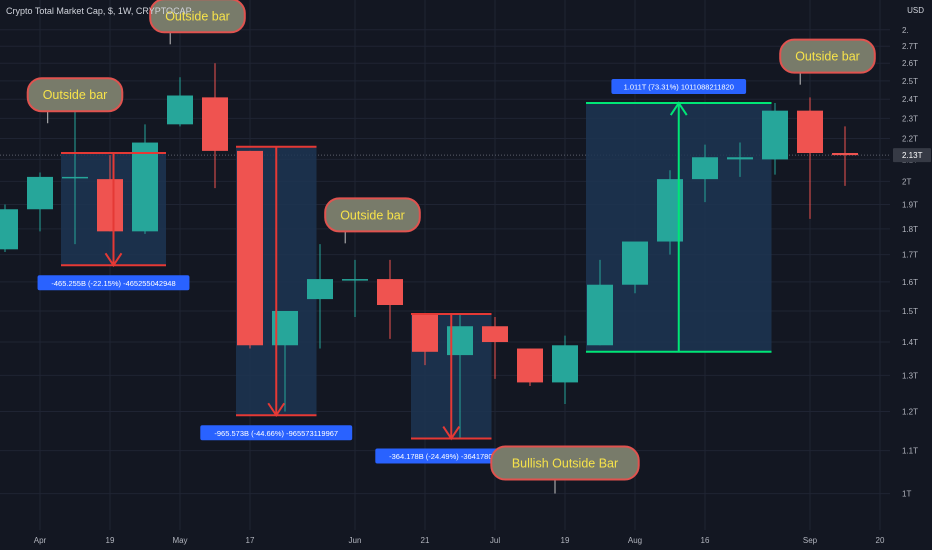 This screenshot has height=550, width=932. I want to click on measure-label: 1.011T (73.31%) 1011088211820, so click(679, 87).